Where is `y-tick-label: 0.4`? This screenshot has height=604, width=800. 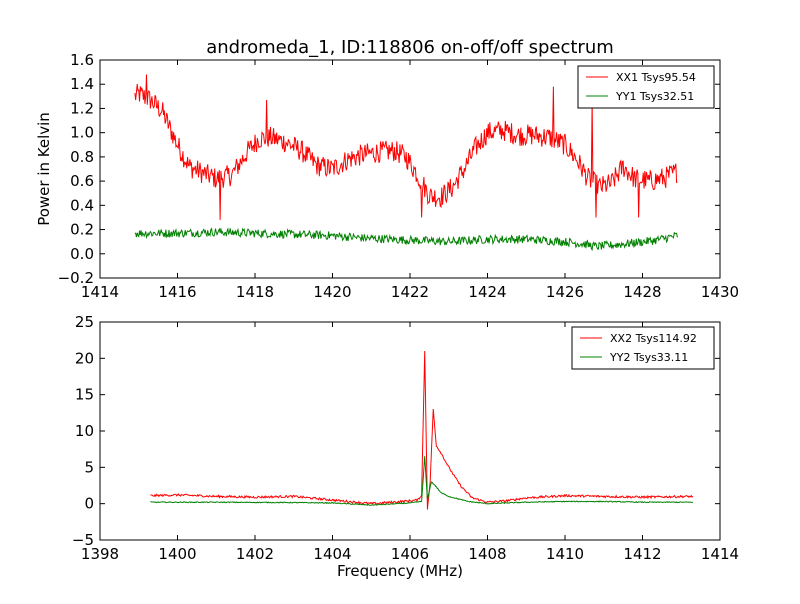
y-tick-label: 0.4 is located at coordinates (82, 205).